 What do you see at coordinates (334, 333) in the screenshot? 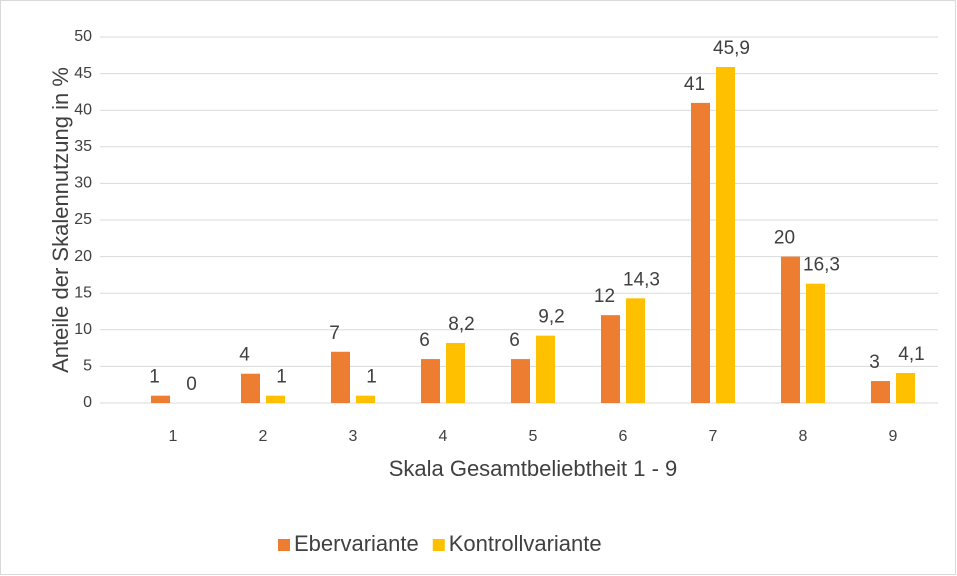
I see `value-label: 7` at bounding box center [334, 333].